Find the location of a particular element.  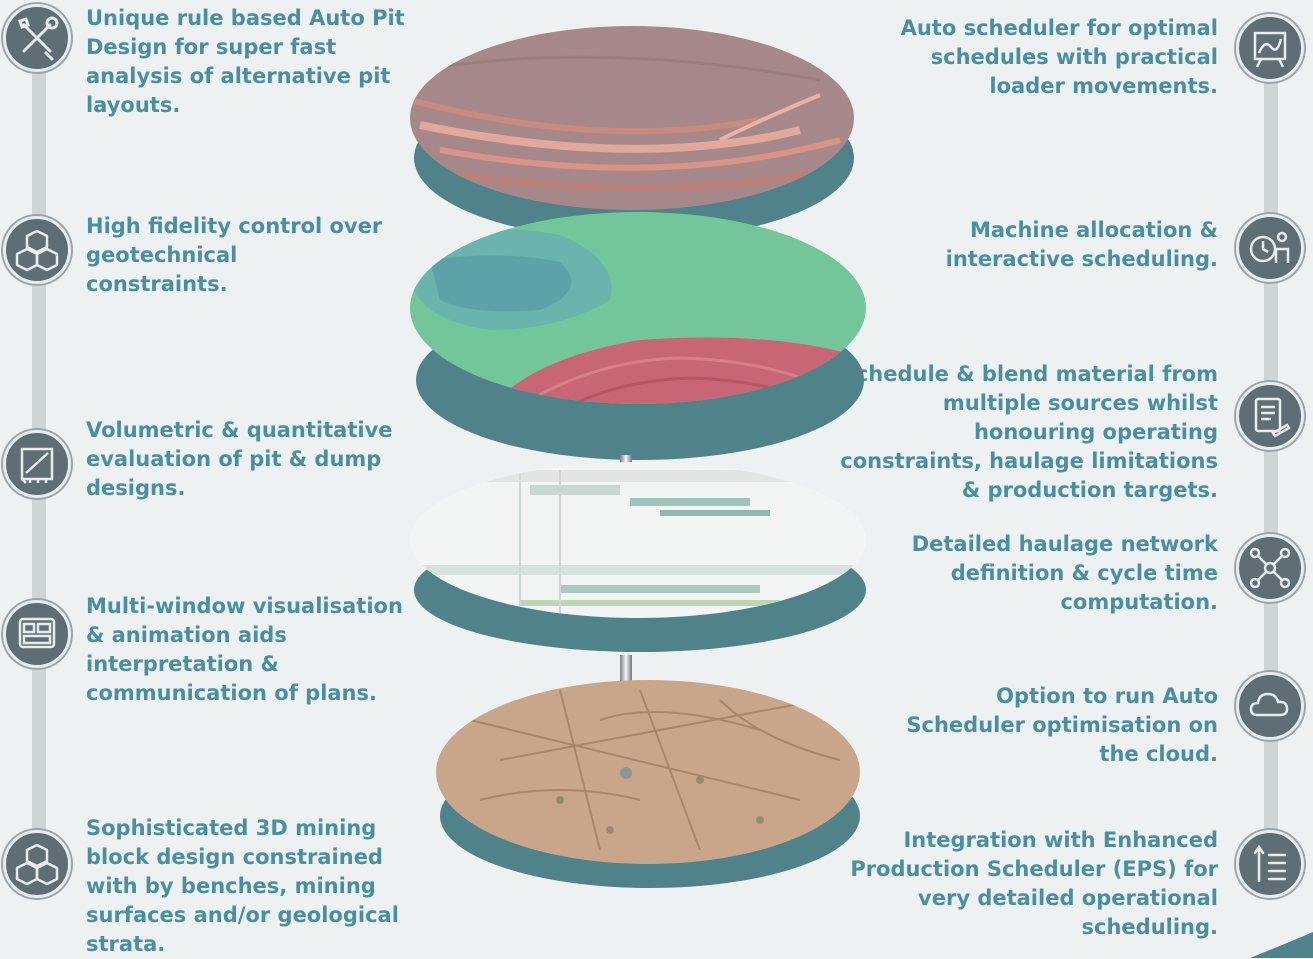

list-indent-icon is located at coordinates (1270, 864).